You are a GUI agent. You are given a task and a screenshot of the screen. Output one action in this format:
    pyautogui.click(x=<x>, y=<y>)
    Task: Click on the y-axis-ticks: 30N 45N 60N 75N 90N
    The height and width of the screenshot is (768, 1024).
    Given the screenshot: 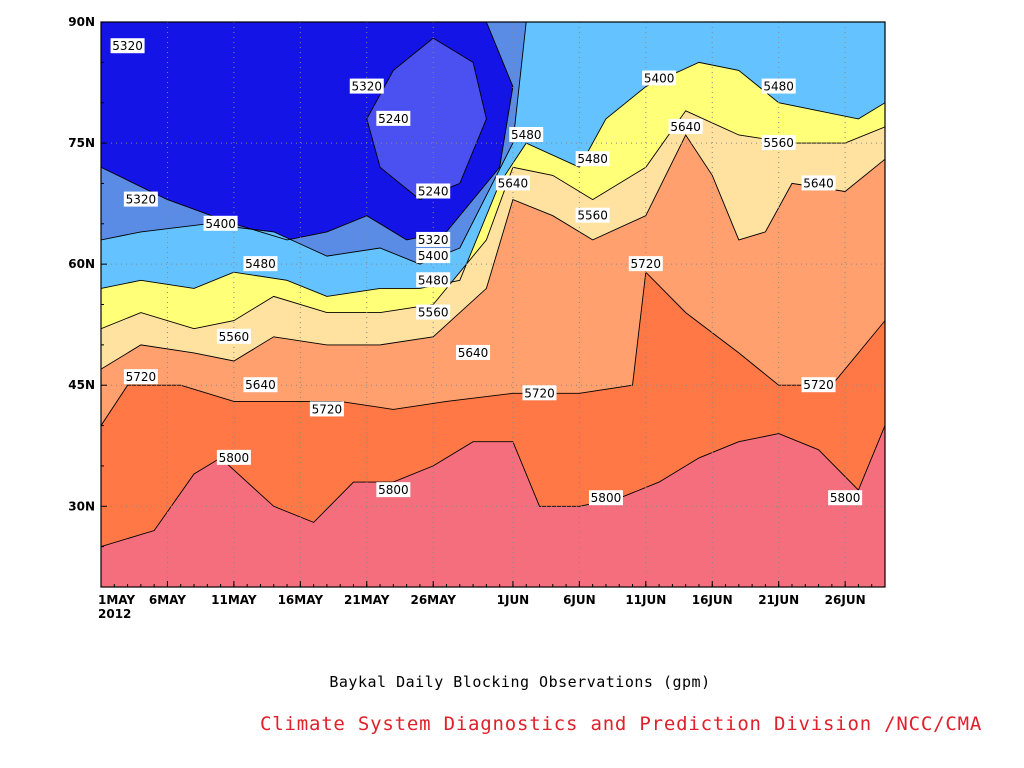 What is the action you would take?
    pyautogui.click(x=87, y=301)
    